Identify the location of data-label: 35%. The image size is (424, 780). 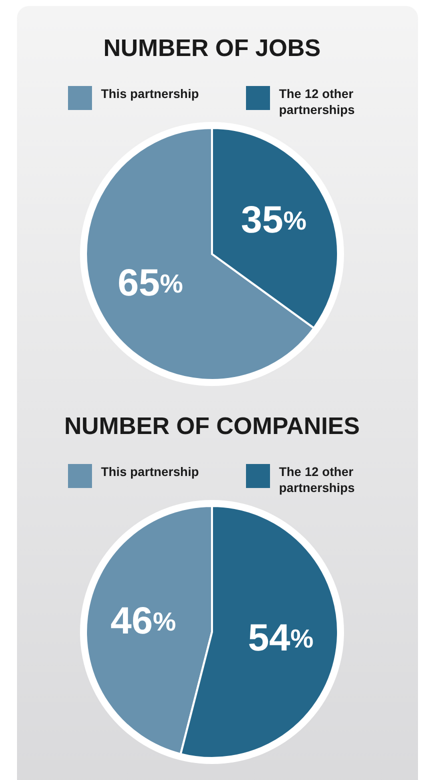
(273, 221).